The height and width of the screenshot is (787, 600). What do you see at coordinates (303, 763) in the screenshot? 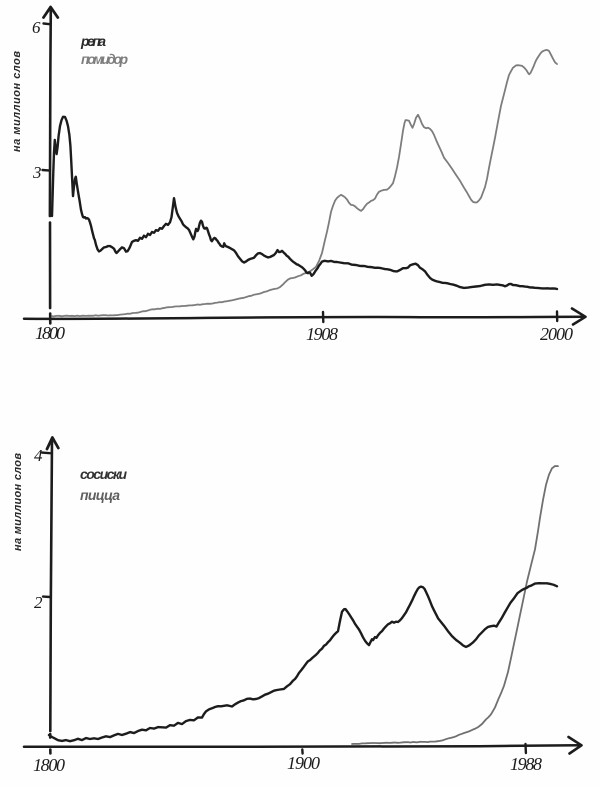
I see `svg-text: 1900` at bounding box center [303, 763].